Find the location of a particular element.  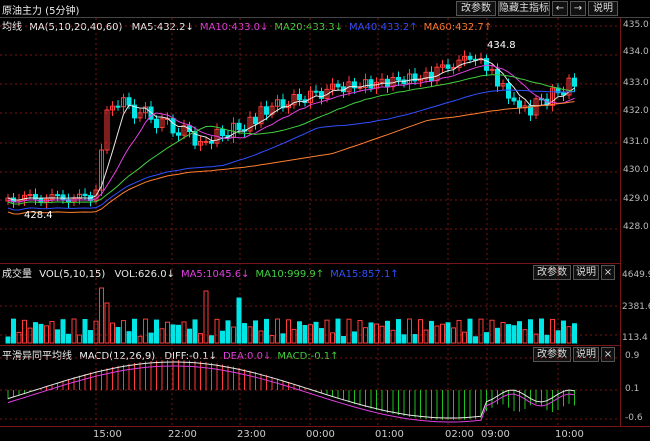

macd-indicator-name: 平滑异同平均线 is located at coordinates (37, 356).